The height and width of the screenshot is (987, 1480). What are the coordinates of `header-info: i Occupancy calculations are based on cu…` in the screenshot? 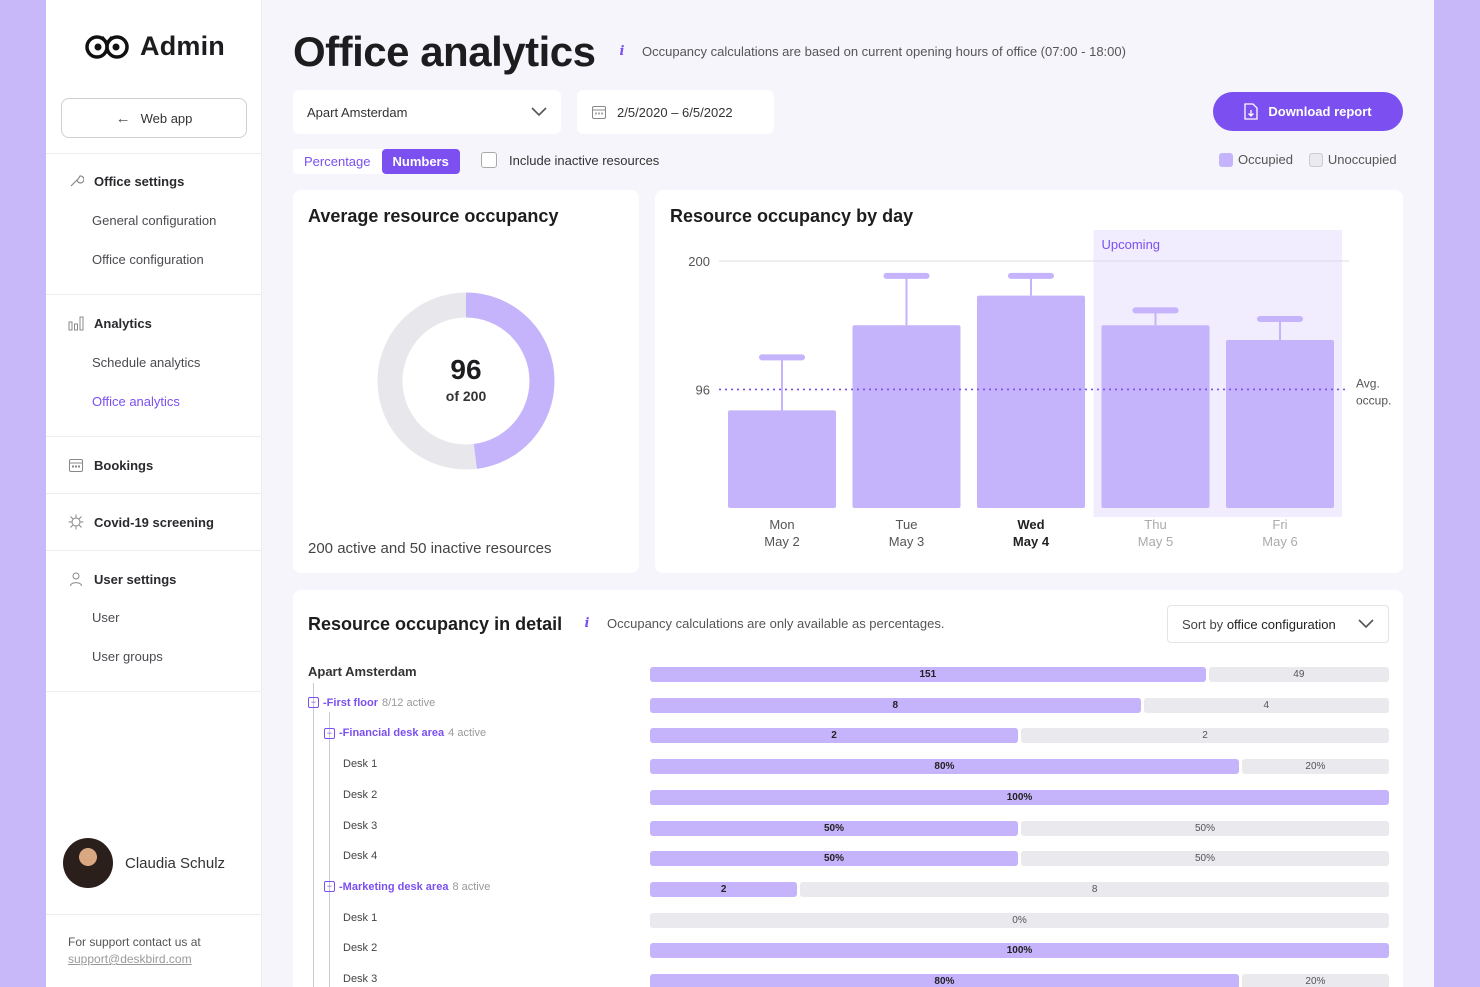 It's located at (870, 51).